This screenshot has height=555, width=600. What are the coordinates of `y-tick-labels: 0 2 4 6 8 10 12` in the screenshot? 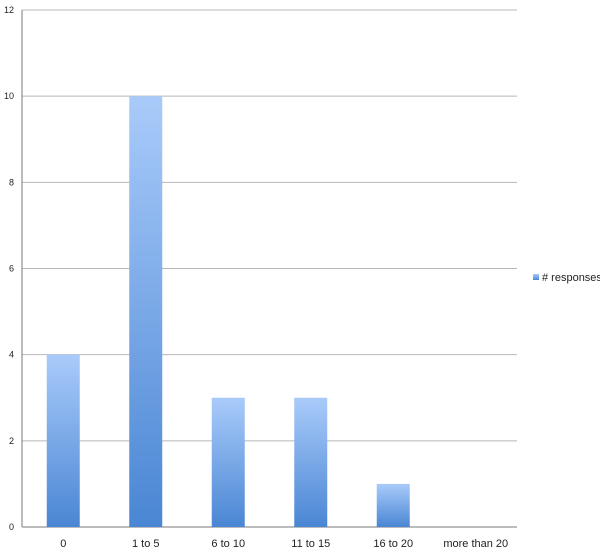 It's located at (9, 268).